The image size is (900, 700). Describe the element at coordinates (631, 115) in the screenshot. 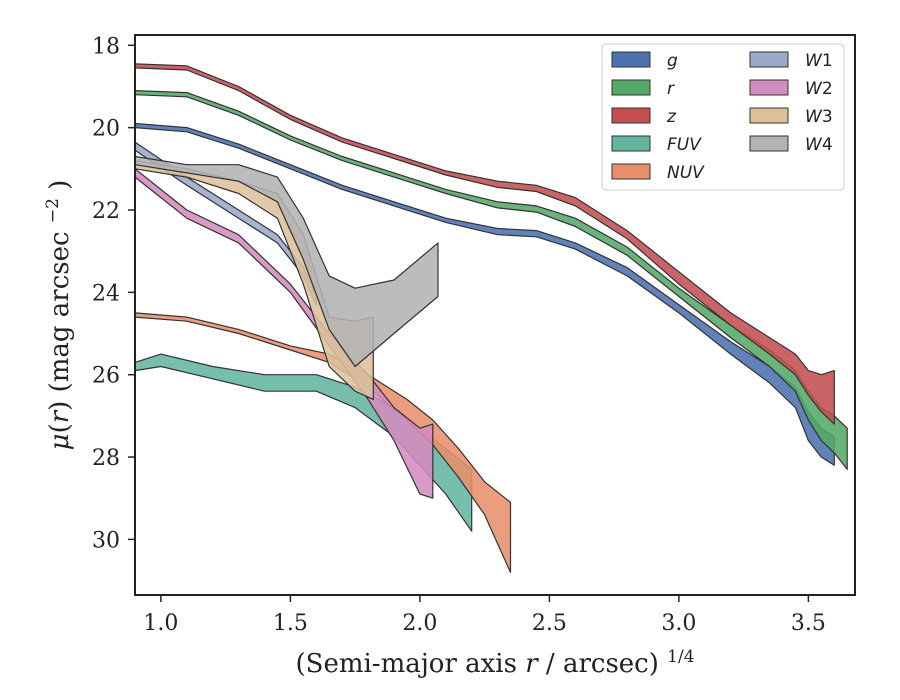

I see `legend-swatch-z` at that location.